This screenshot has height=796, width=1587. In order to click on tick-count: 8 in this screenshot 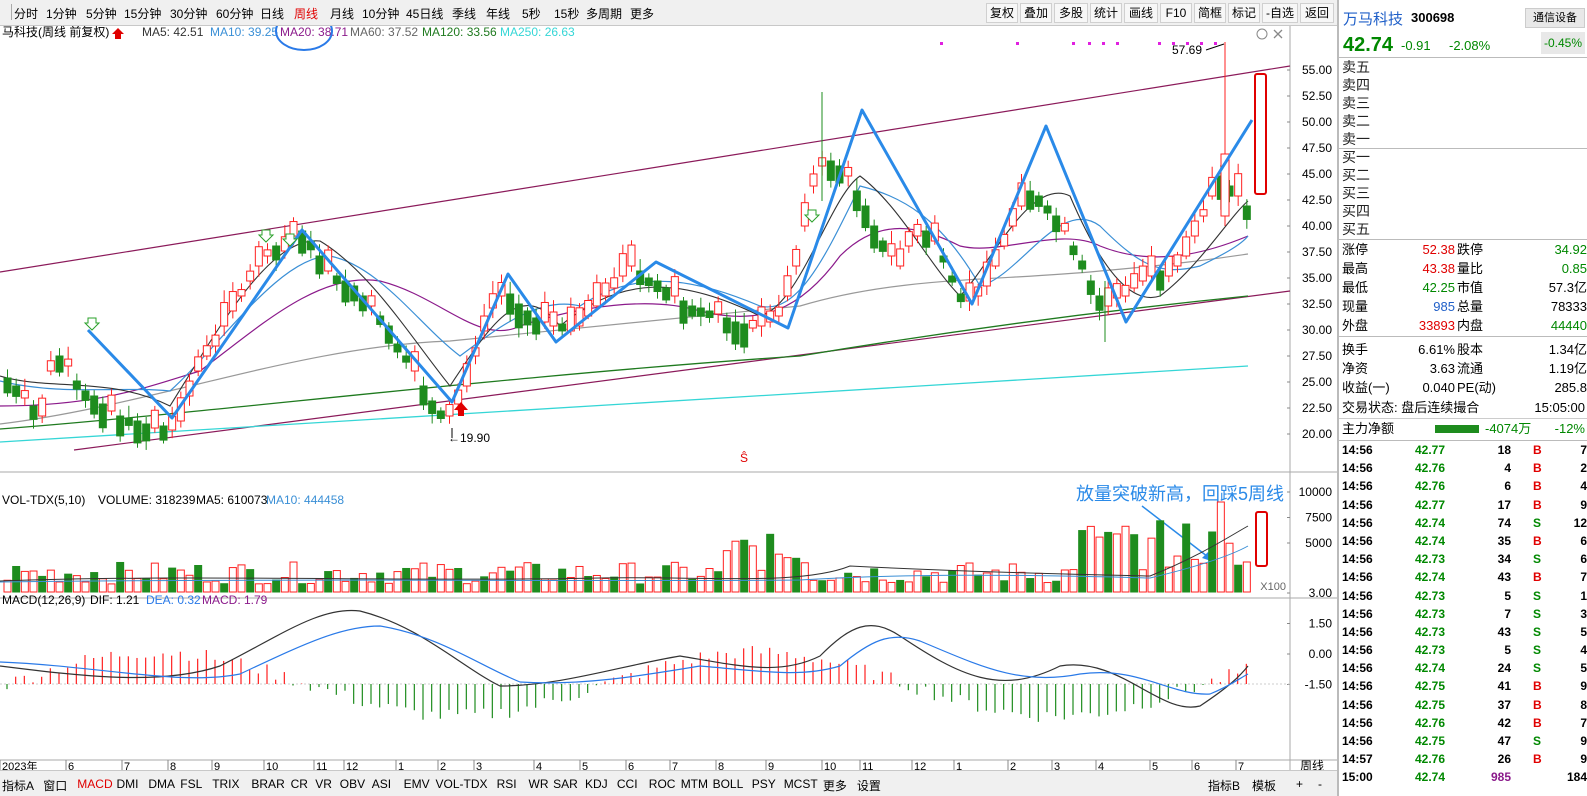, I will do `click(1583, 704)`.